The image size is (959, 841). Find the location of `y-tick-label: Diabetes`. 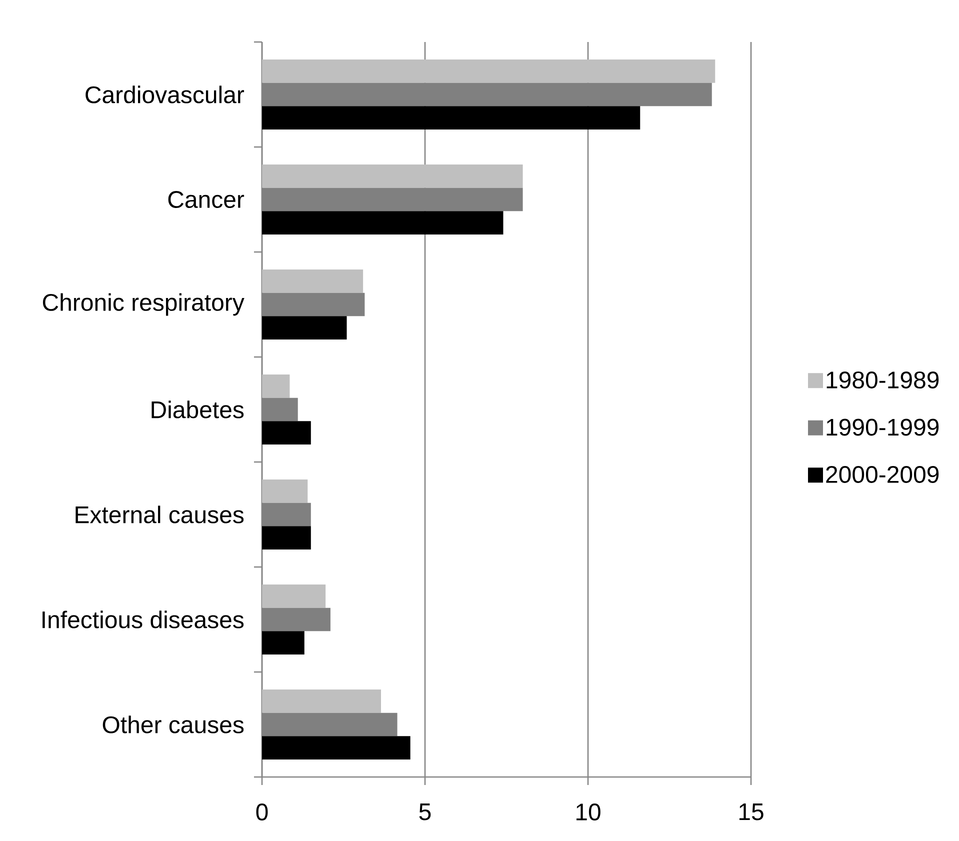

y-tick-label: Diabetes is located at coordinates (198, 409).